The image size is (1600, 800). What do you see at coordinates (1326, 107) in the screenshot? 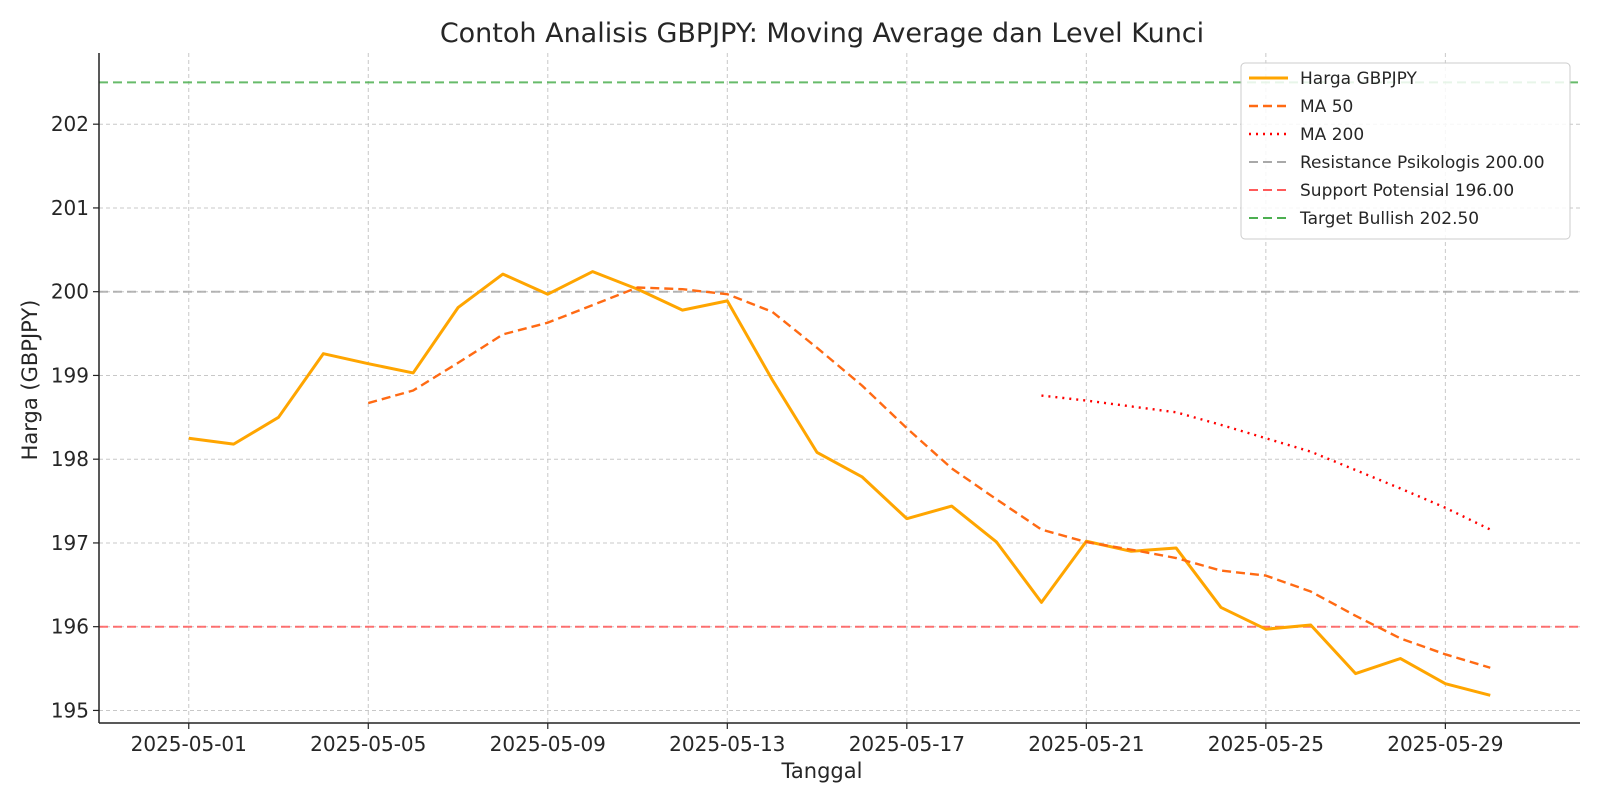
I see `legend-label: MA 50` at bounding box center [1326, 107].